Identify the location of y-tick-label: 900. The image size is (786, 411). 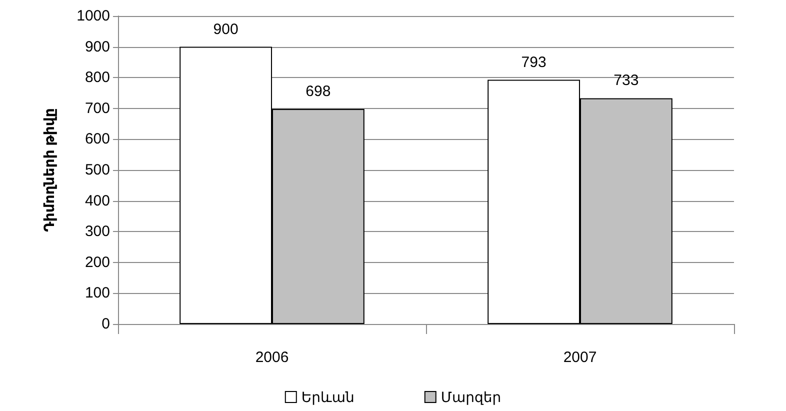
(97, 47).